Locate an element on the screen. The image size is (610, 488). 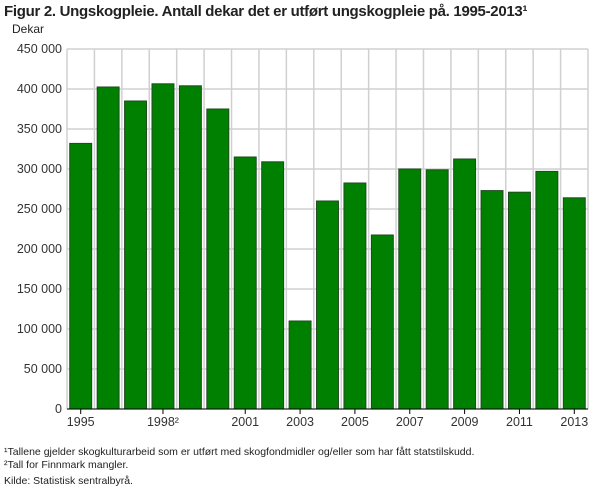
source-note: Kilde: Statistisk sentralbyrå. is located at coordinates (68, 481).